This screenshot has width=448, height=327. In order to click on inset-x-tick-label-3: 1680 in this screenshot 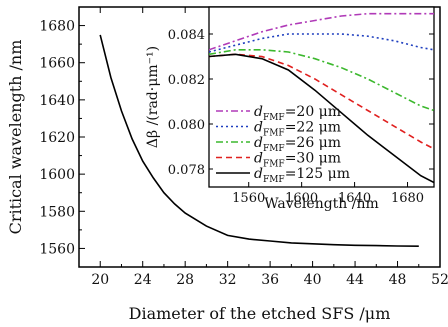, I will do `click(407, 198)`.